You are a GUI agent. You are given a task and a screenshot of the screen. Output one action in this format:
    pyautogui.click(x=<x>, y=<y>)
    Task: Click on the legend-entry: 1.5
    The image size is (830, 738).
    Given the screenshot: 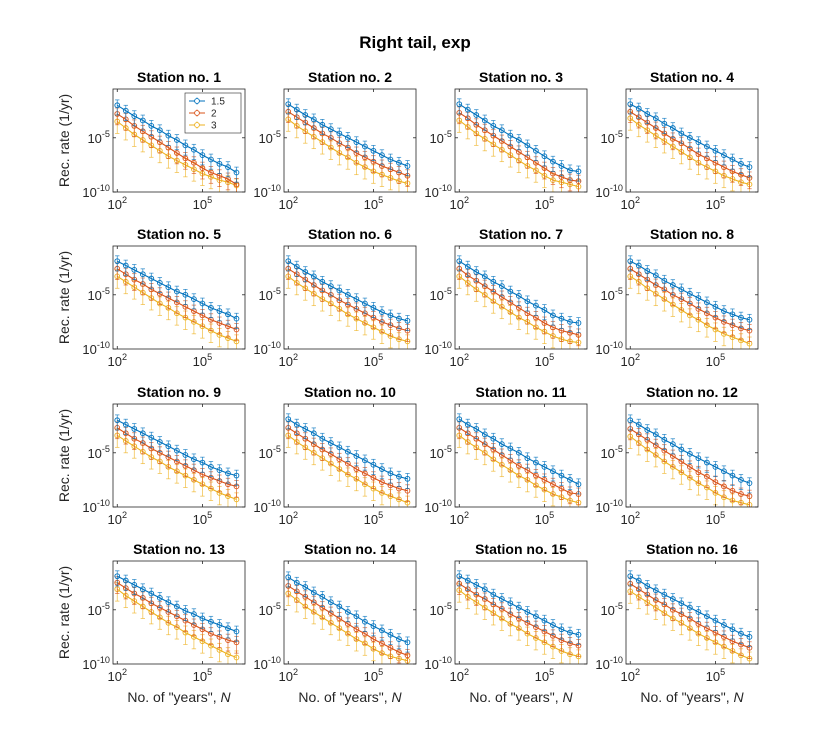 What is the action you would take?
    pyautogui.click(x=207, y=102)
    